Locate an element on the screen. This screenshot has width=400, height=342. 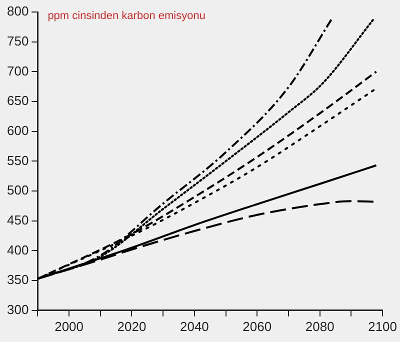
x-tick-label: 2080 is located at coordinates (319, 326).